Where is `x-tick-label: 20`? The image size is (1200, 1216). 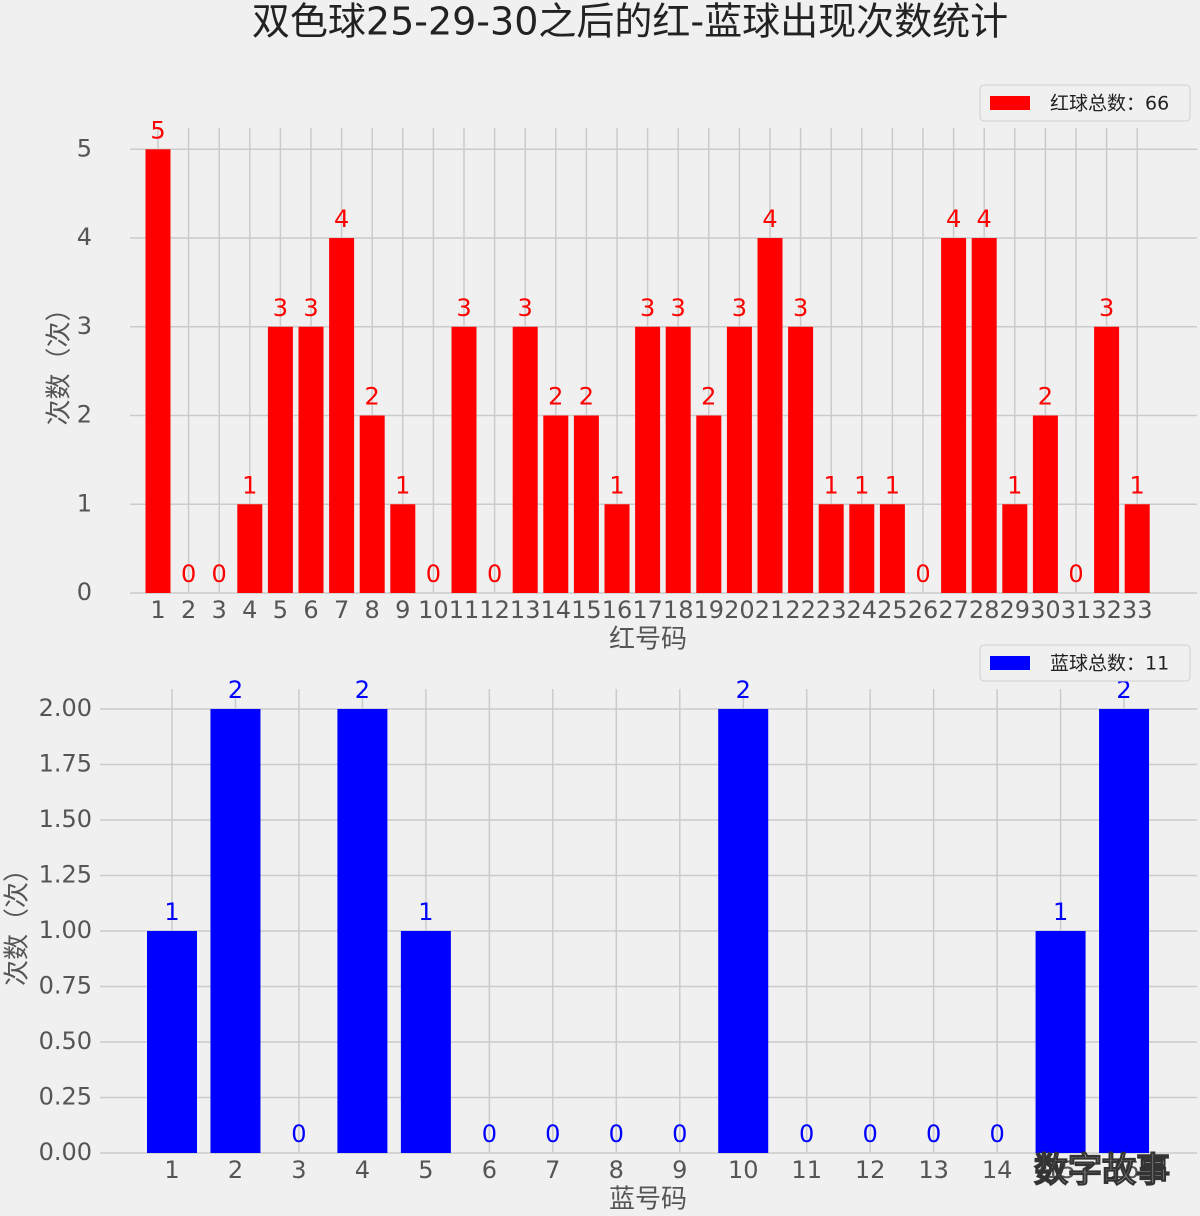
x-tick-label: 20 is located at coordinates (739, 610).